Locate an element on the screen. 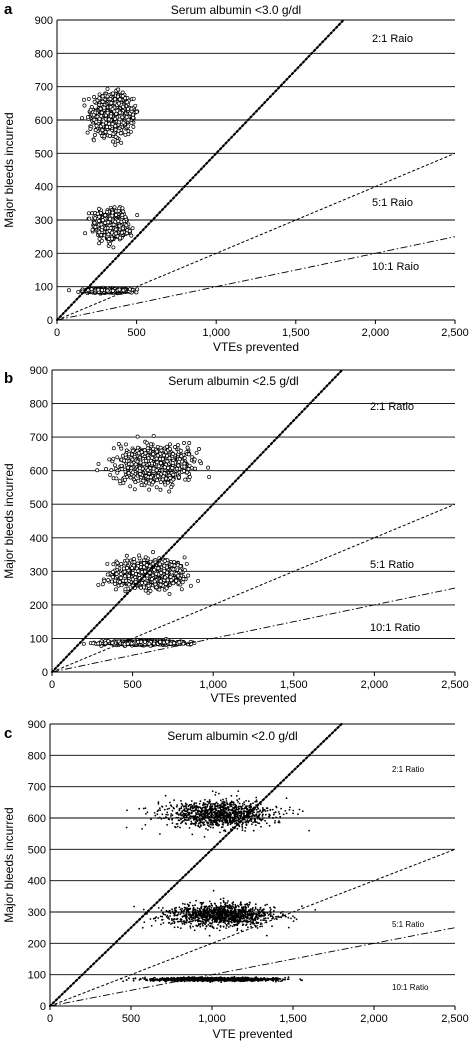 This screenshot has width=472, height=1050. x-tick-label: 2,500 is located at coordinates (455, 685).